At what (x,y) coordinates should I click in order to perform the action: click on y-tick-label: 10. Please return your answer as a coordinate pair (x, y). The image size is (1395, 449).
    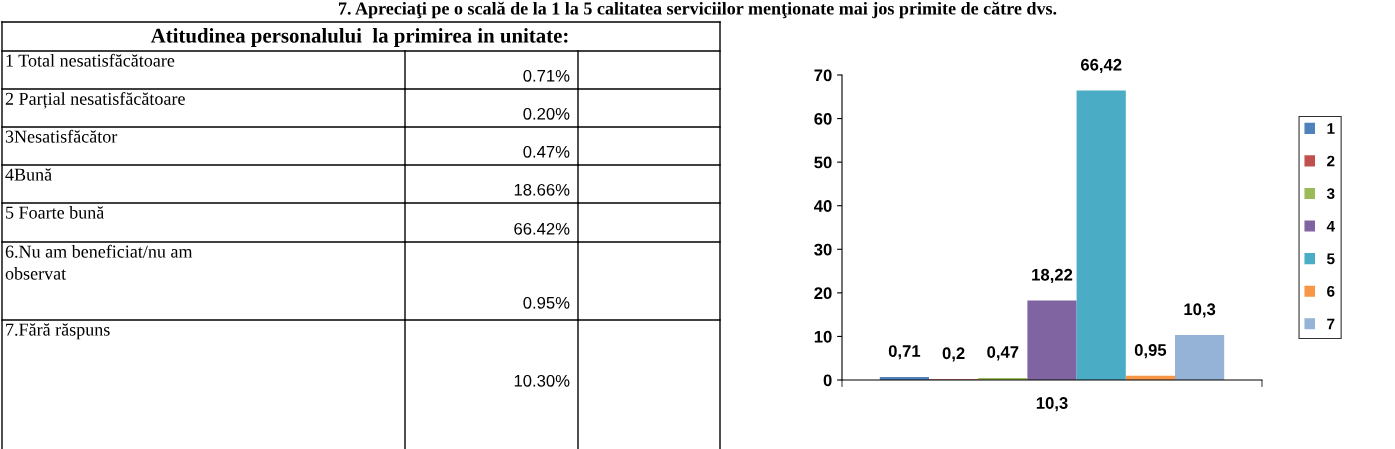
    Looking at the image, I should click on (823, 336).